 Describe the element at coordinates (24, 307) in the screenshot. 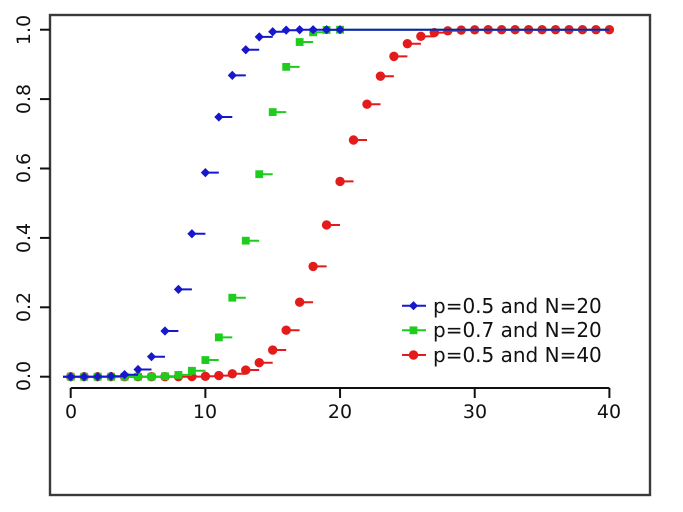

I see `y-tick-label-0.2: 0.2` at that location.